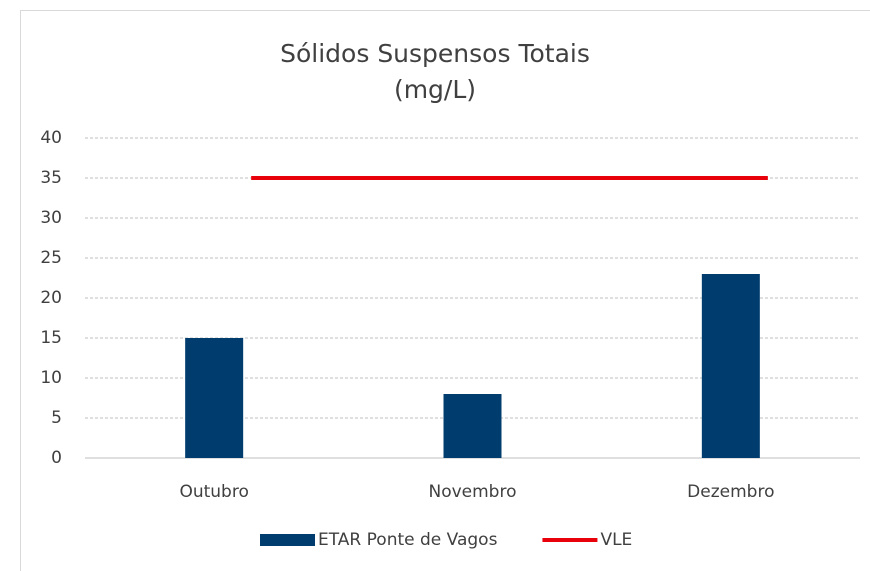 This screenshot has height=571, width=870. What do you see at coordinates (435, 71) in the screenshot?
I see `chart-title: Sólidos Suspensos Totais (mg/L)` at bounding box center [435, 71].